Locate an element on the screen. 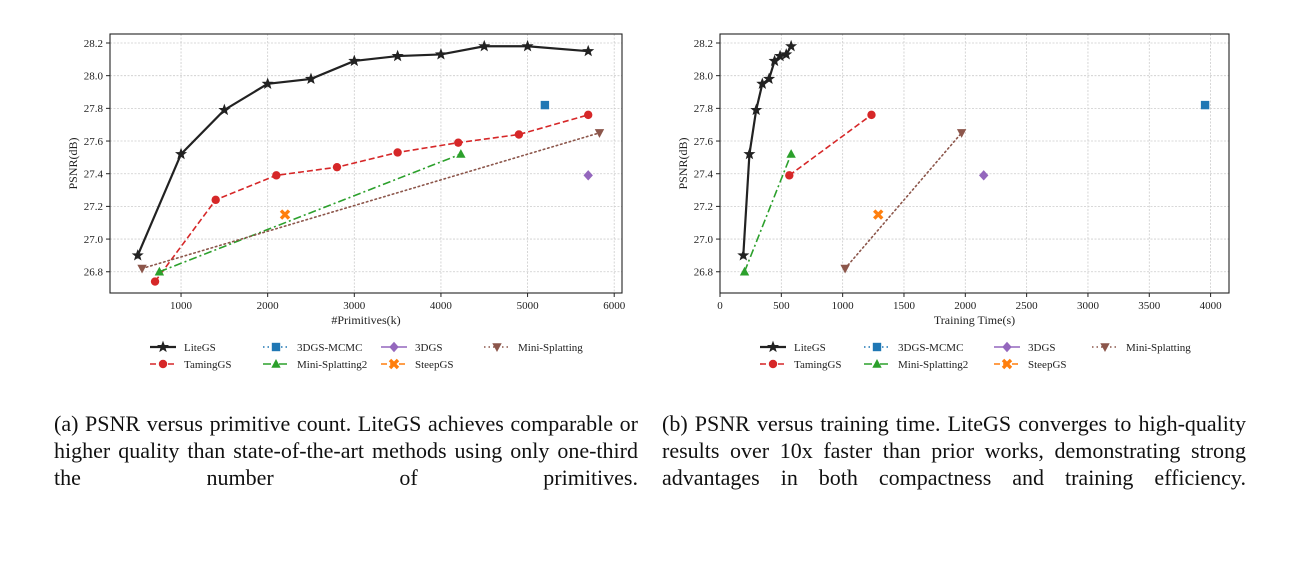 The height and width of the screenshot is (561, 1291). series-3dgs is located at coordinates (983, 175).